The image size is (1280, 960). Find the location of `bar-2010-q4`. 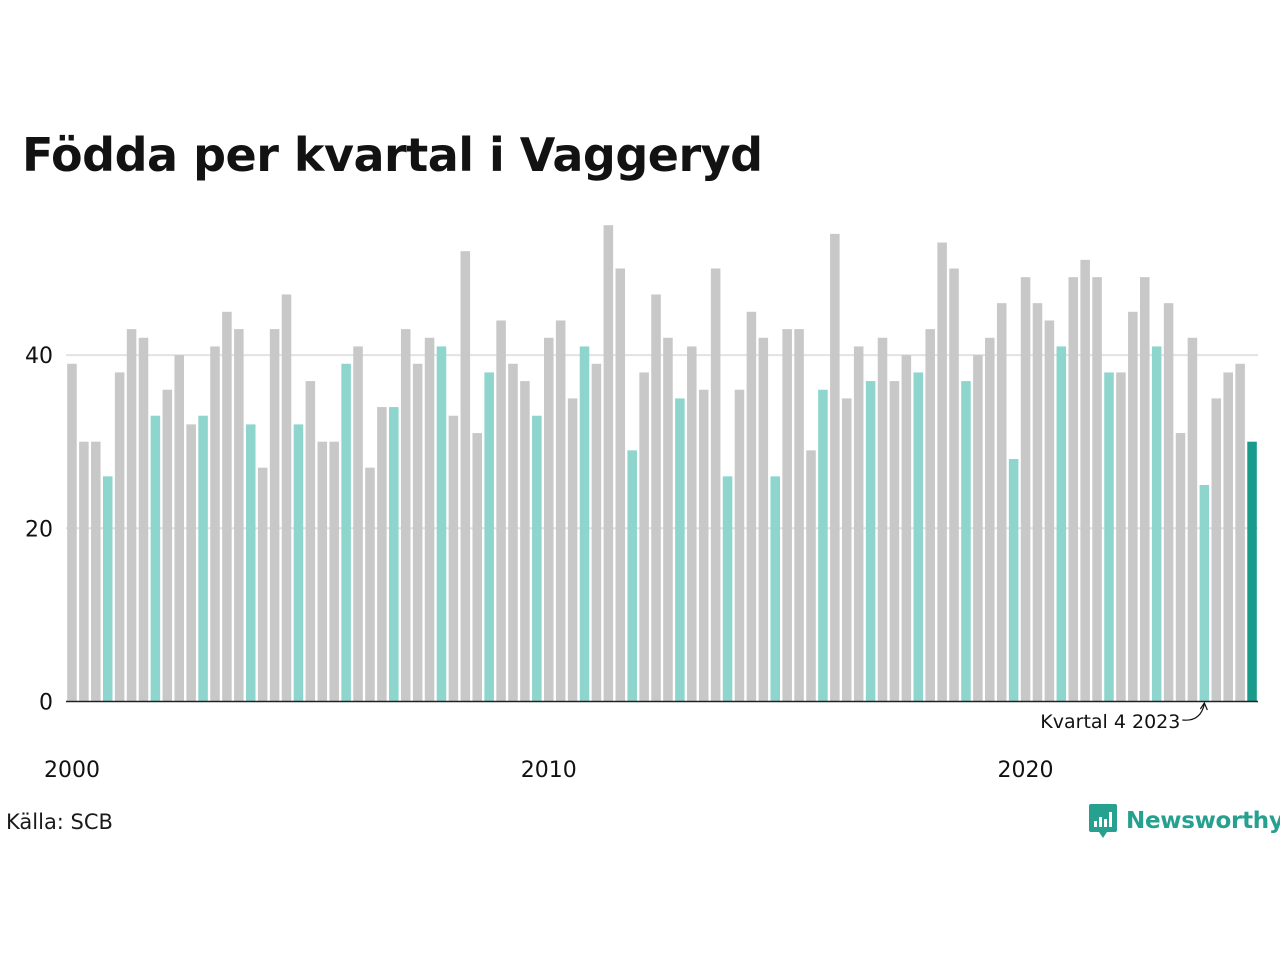

bar-2010-q4 is located at coordinates (584, 524).